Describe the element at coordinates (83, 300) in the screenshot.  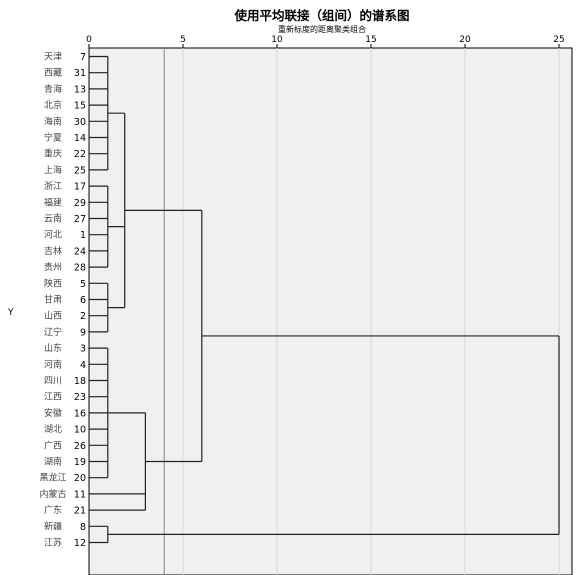
I see `leaf-id-label: 6` at that location.